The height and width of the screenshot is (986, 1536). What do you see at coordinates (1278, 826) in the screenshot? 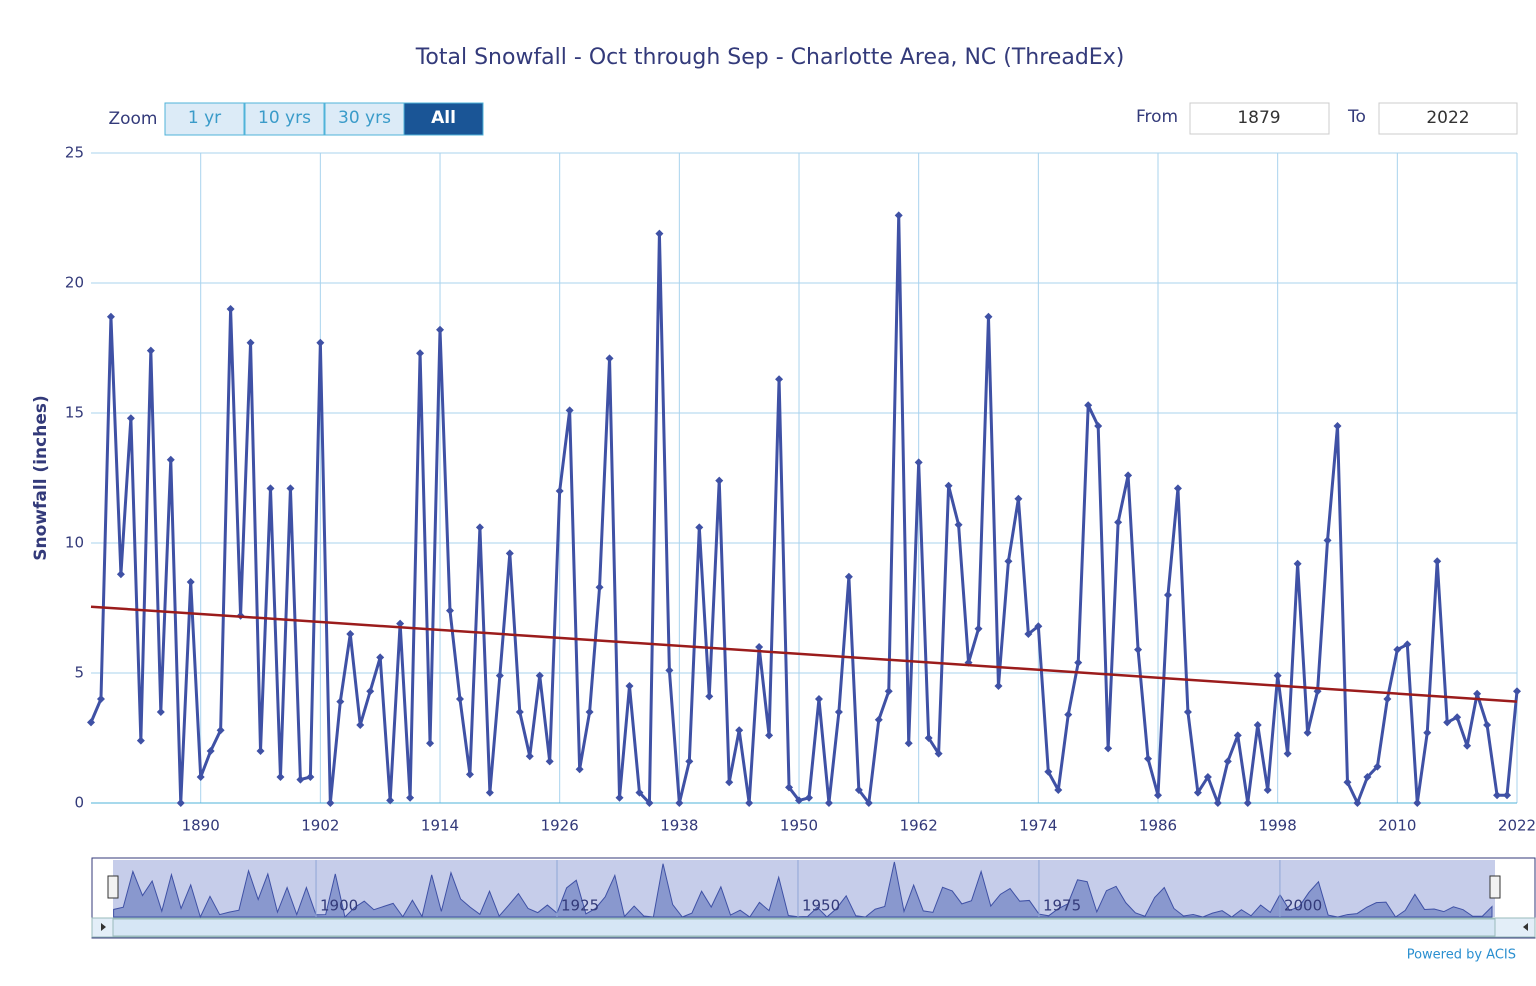
I see `x-tick-label: 1998` at bounding box center [1278, 826].